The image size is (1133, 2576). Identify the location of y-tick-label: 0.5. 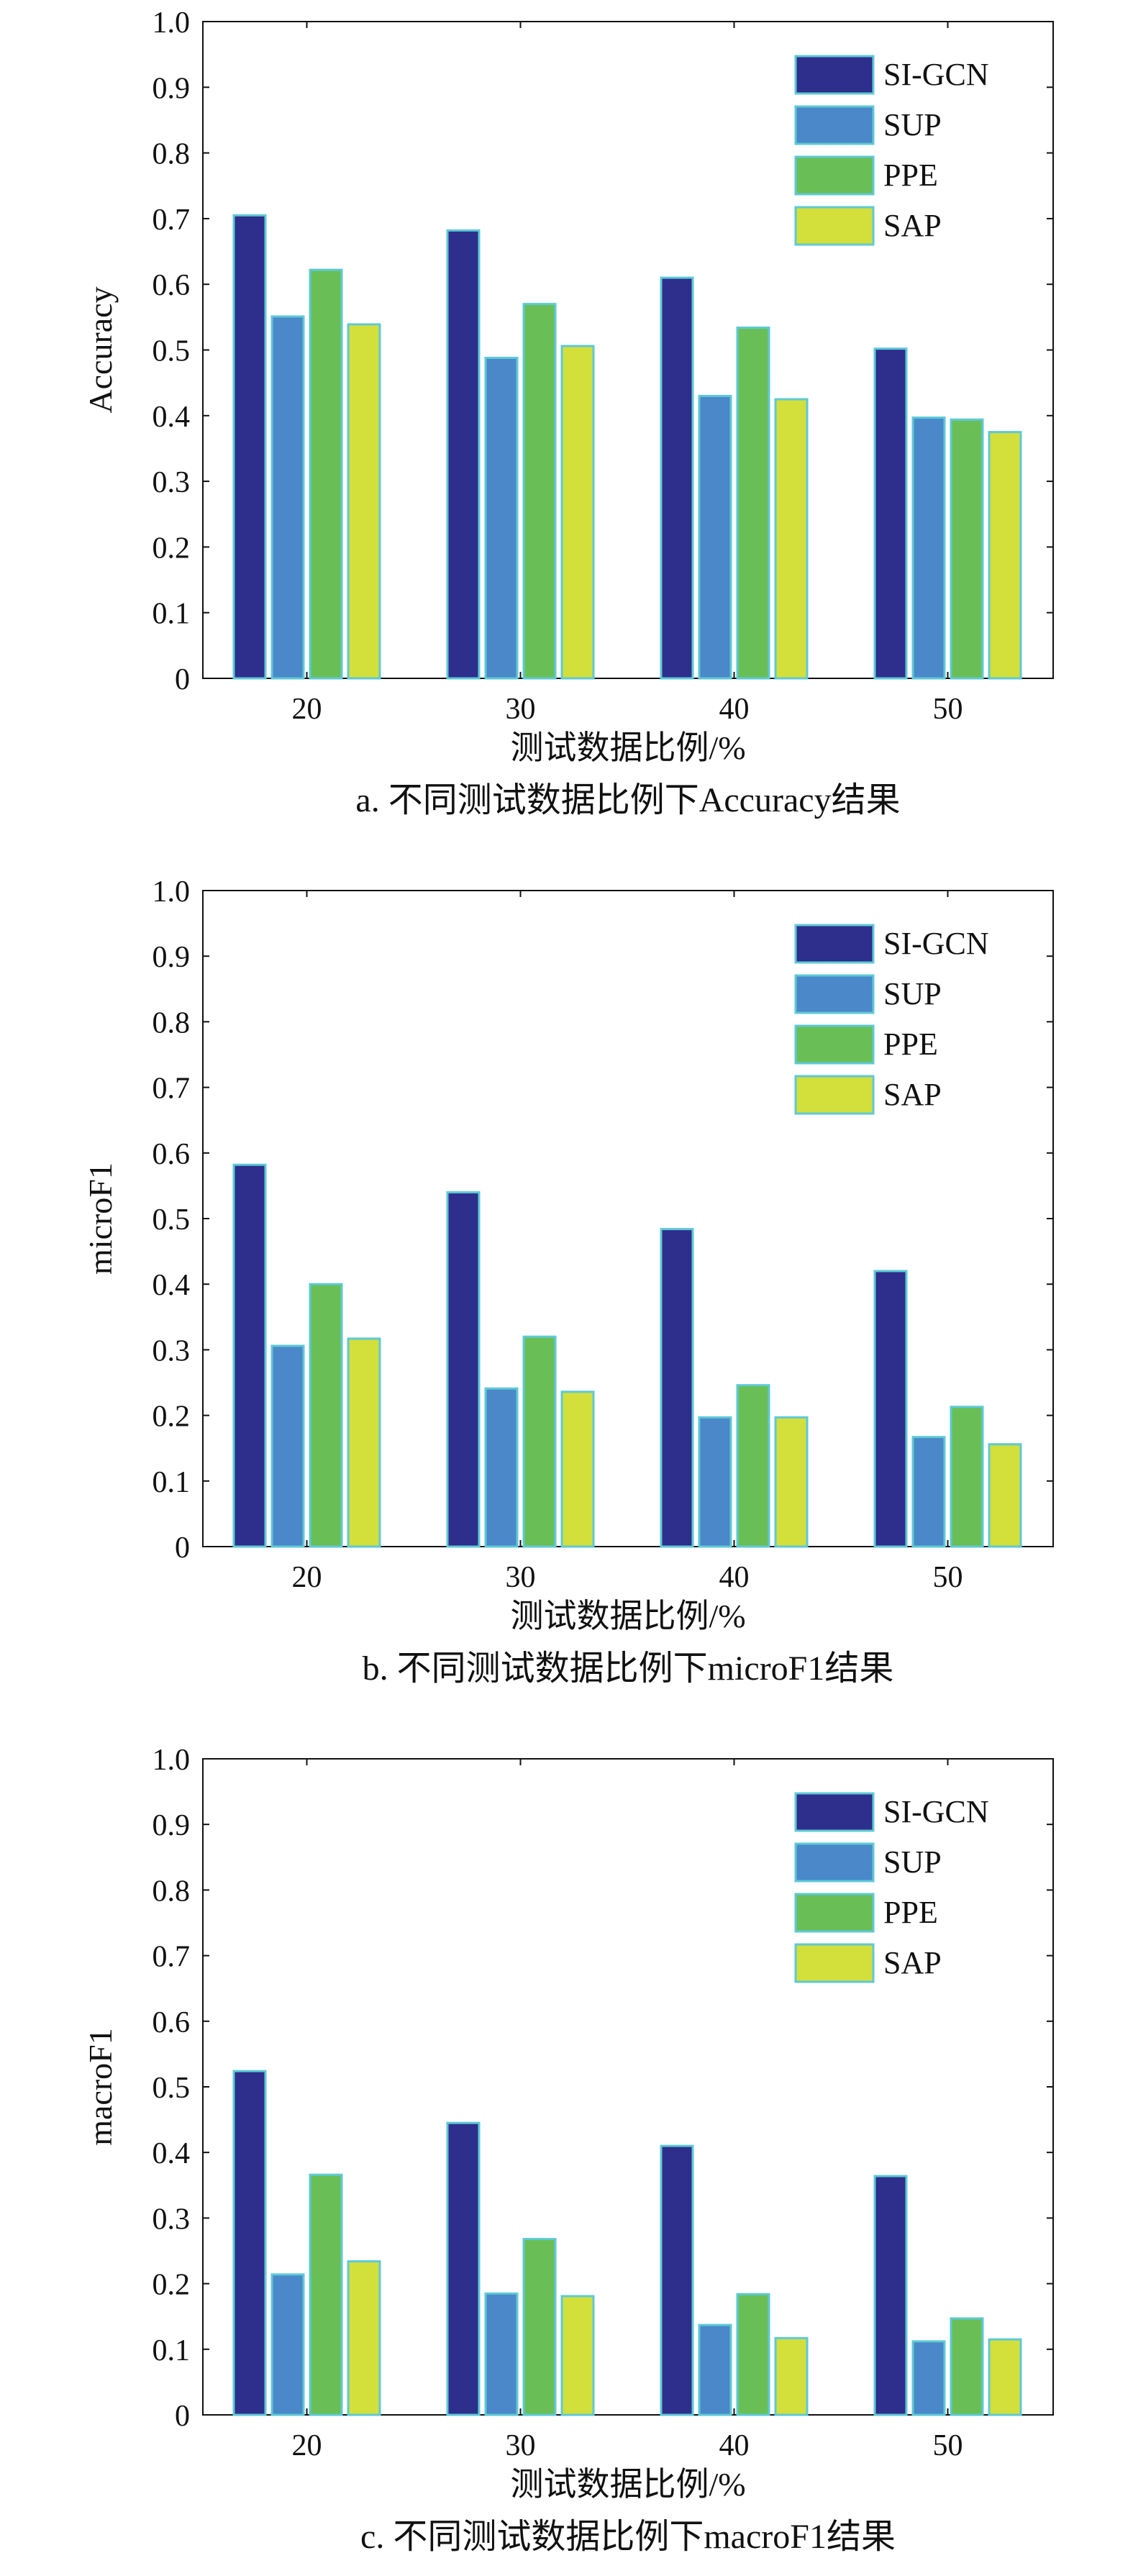
(172, 1220).